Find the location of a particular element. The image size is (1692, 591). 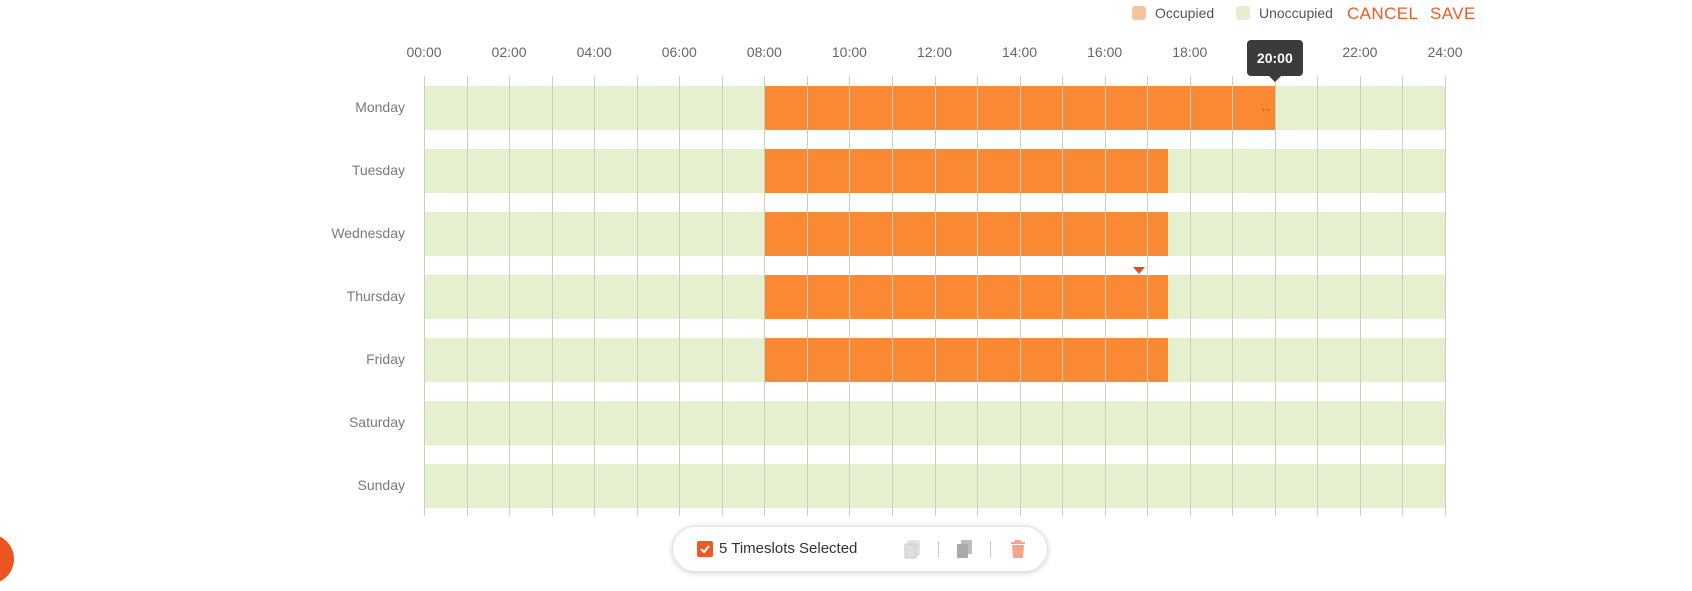

checkmark-icon is located at coordinates (705, 549).